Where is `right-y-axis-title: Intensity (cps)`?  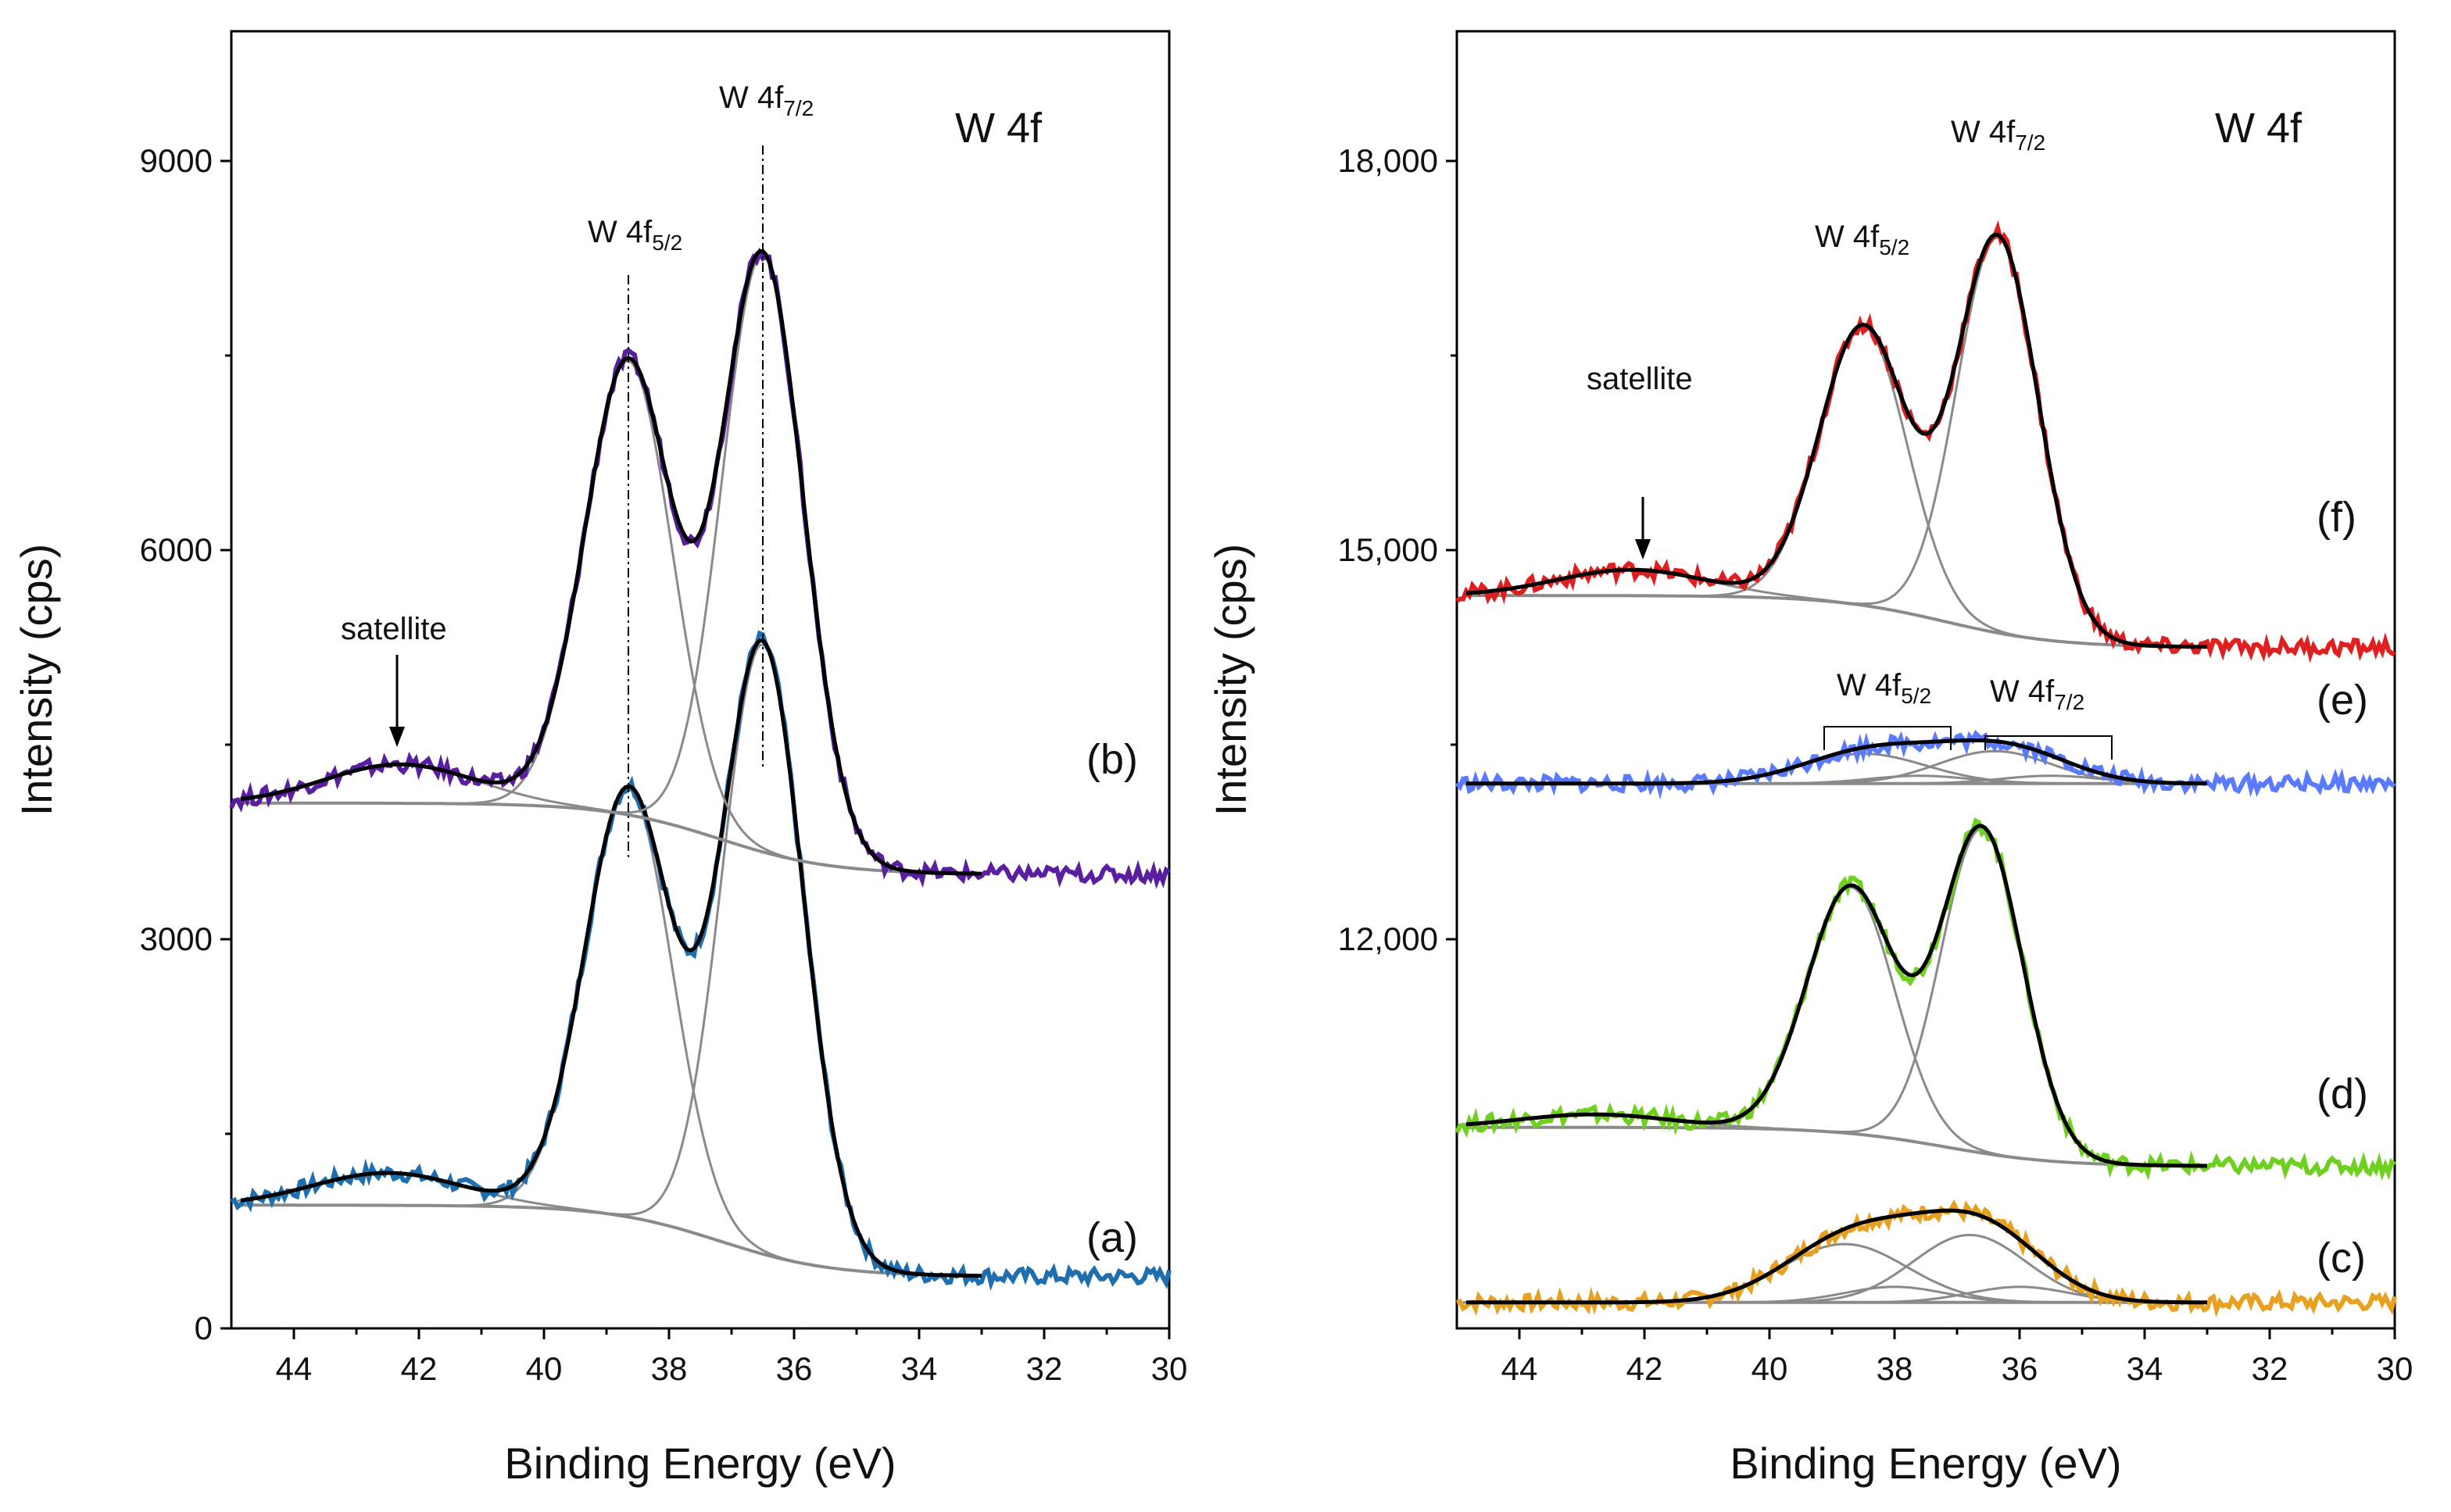
right-y-axis-title: Intensity (cps) is located at coordinates (1230, 680).